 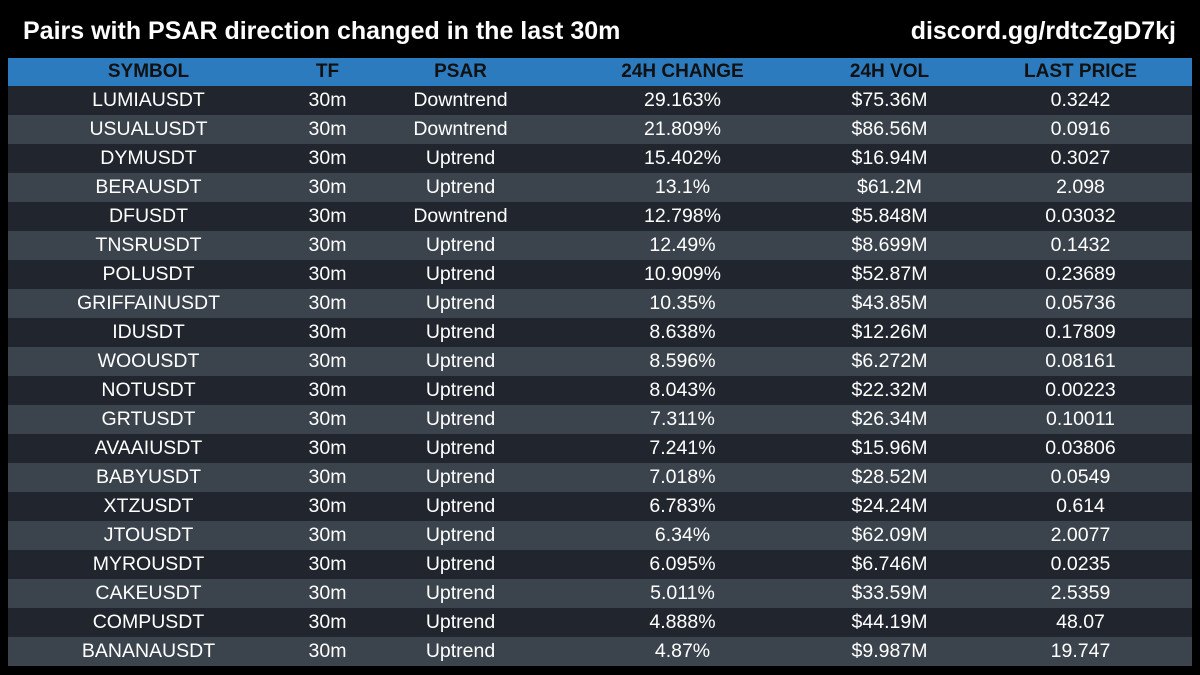 I want to click on volume-cell: $6.272M, so click(x=889, y=361).